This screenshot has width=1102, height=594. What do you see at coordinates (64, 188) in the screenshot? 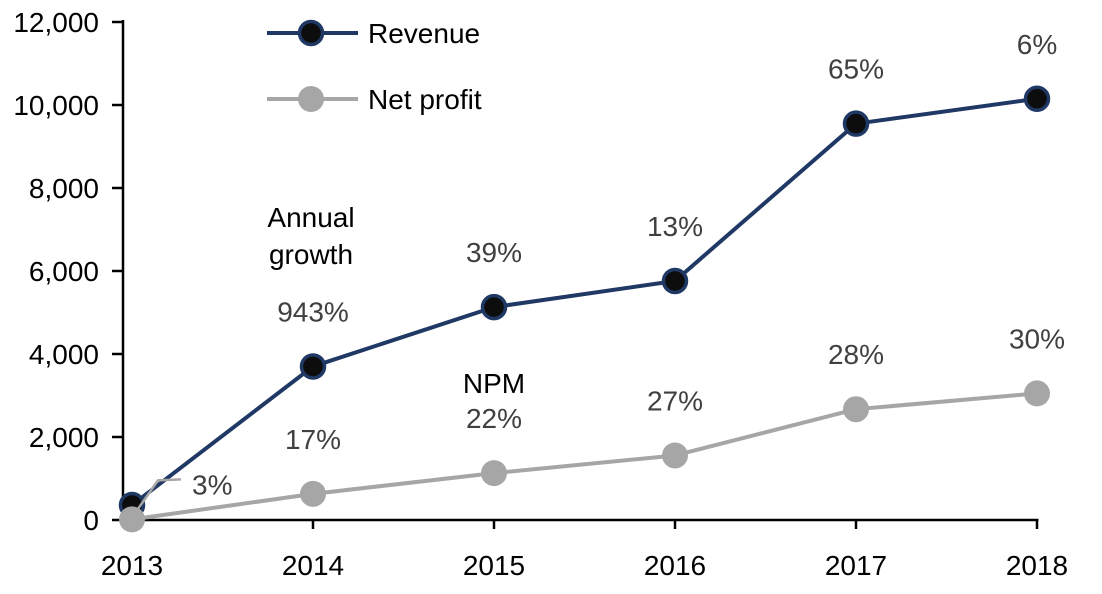
I see `y-axis-tick-label: 8,000` at bounding box center [64, 188].